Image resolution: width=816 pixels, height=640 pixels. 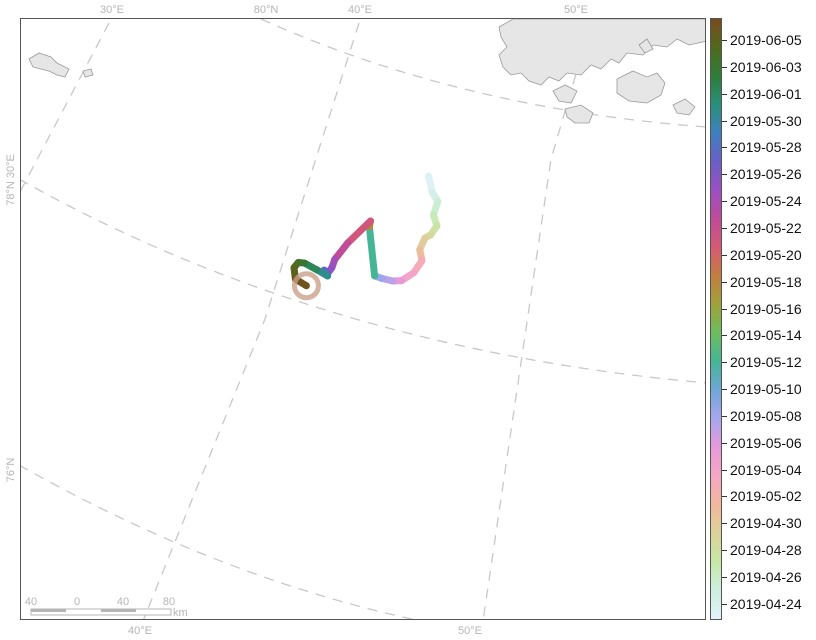 What do you see at coordinates (766, 442) in the screenshot?
I see `colorbar-label: 2019-05-06` at bounding box center [766, 442].